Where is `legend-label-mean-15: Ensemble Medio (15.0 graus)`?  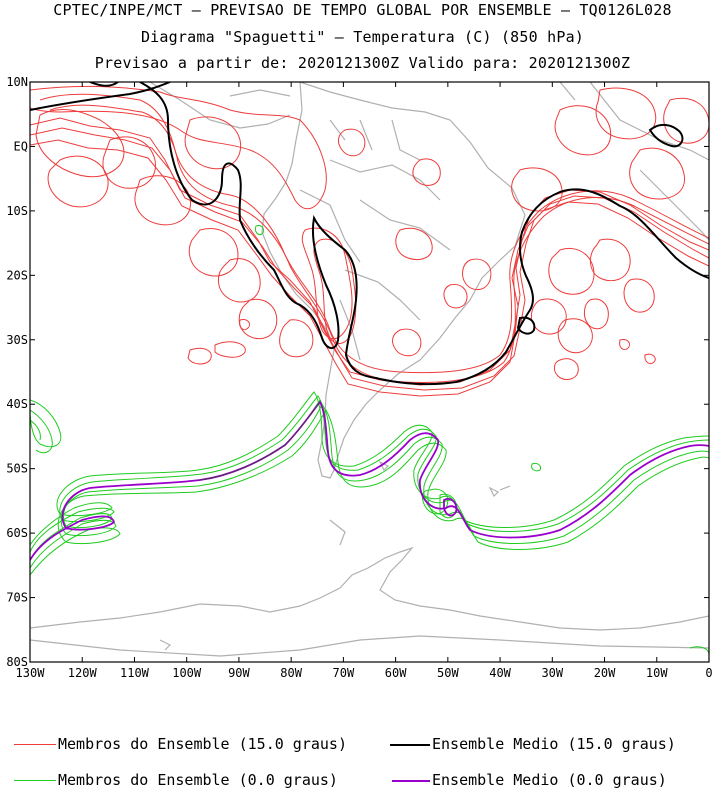
legend-label-mean-15: Ensemble Medio (15.0 graus) is located at coordinates (554, 744).